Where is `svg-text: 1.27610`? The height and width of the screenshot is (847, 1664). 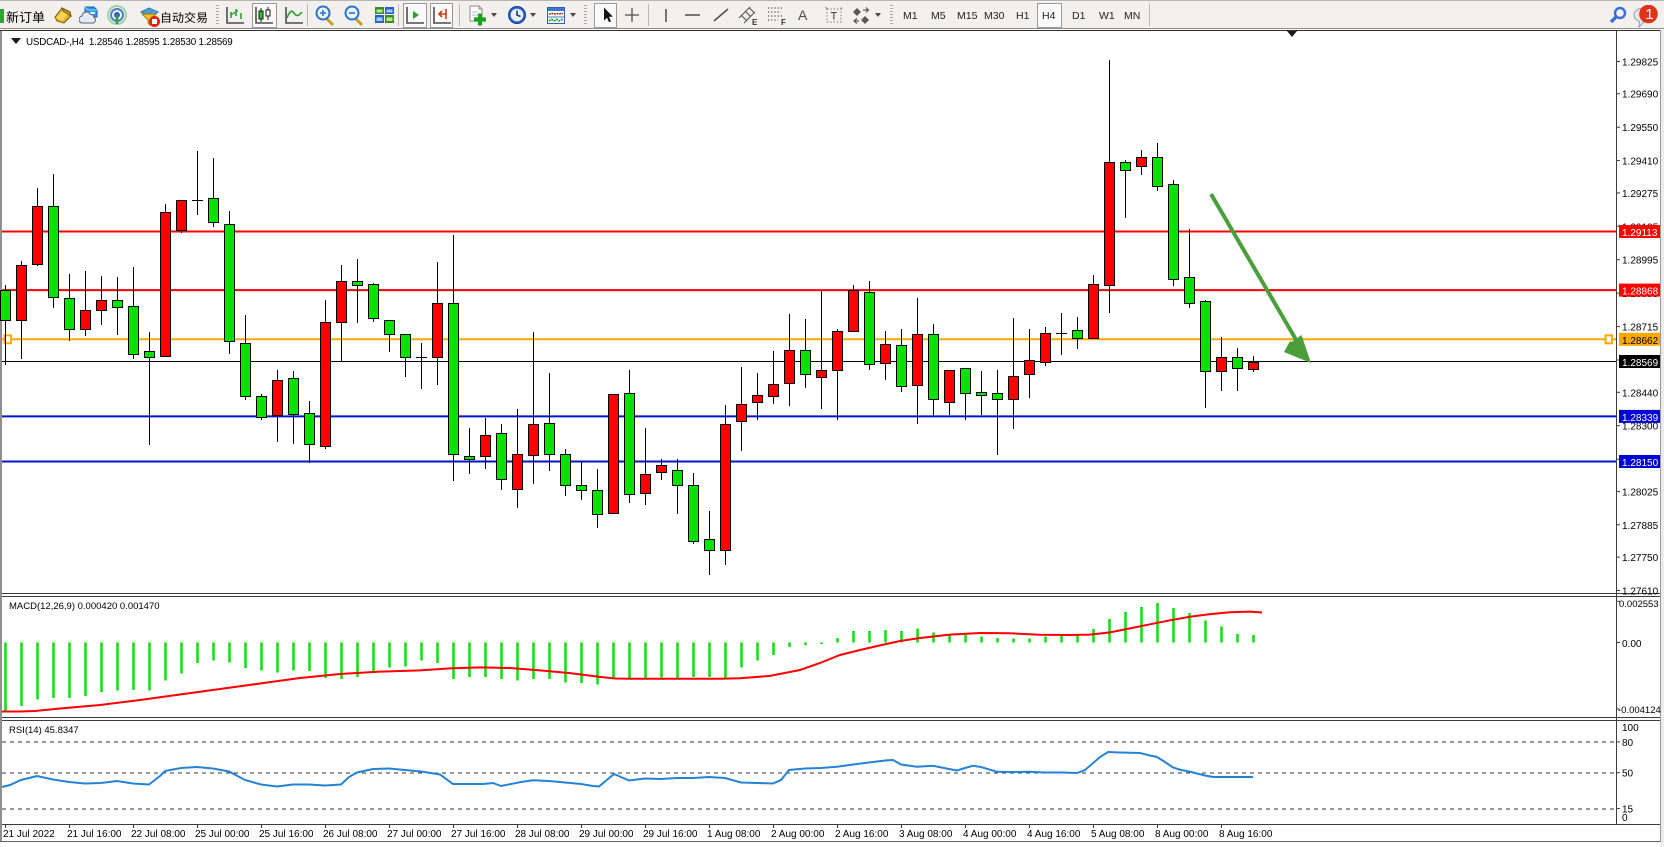 svg-text: 1.27610 is located at coordinates (1640, 592).